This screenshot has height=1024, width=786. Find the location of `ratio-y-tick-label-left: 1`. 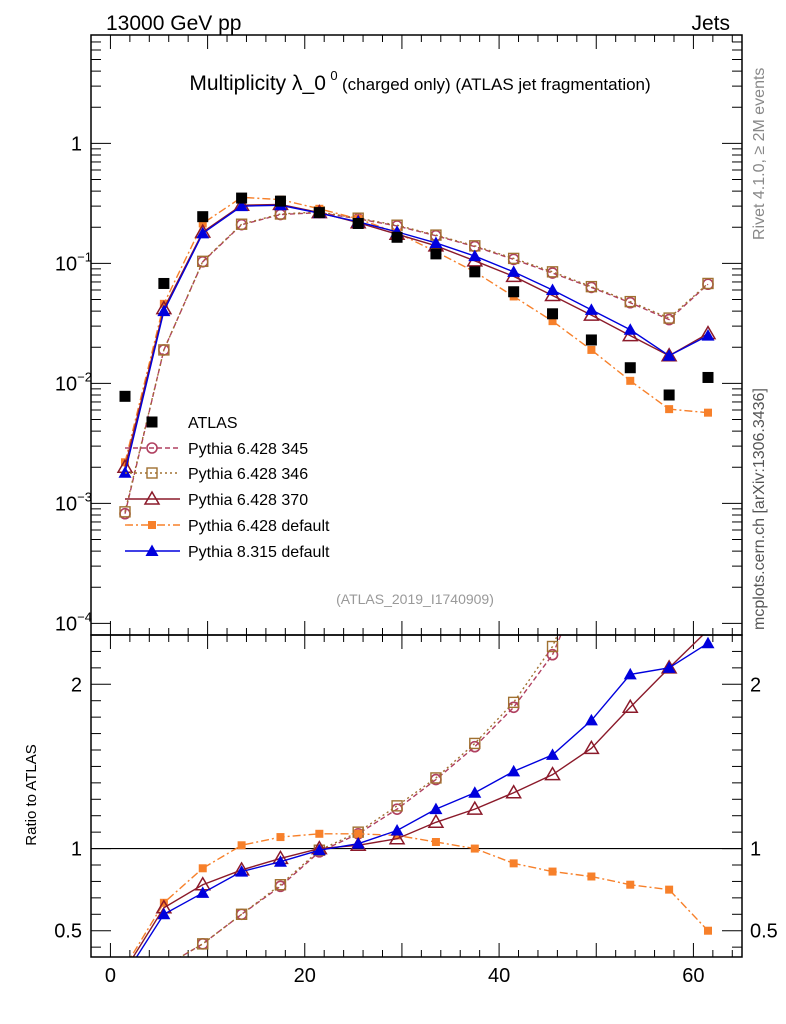

ratio-y-tick-label-left: 1 is located at coordinates (76, 850).